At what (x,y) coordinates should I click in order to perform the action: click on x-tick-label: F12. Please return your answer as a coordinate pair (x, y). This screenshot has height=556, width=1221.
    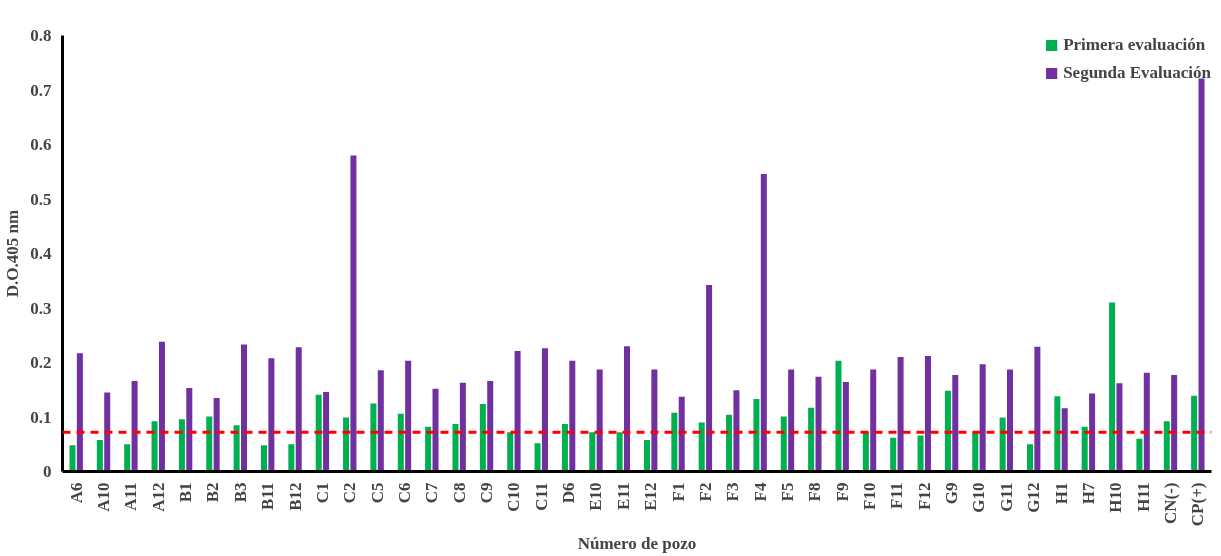
    Looking at the image, I should click on (924, 496).